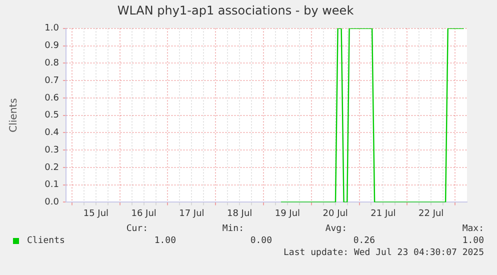  Describe the element at coordinates (51, 185) in the screenshot. I see `y-tick-label: 0.1` at that location.